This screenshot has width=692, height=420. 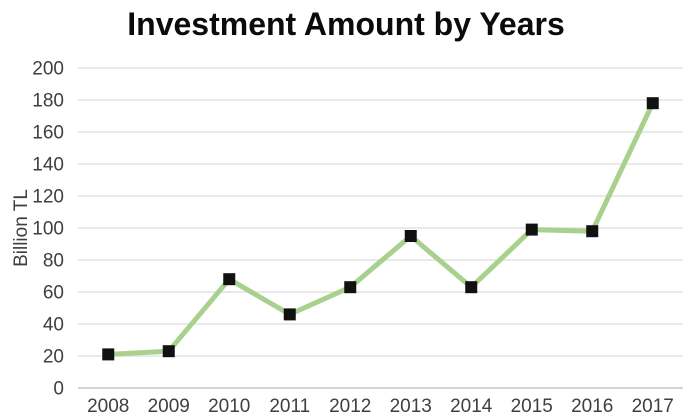 I want to click on x-tick-label: 2010, so click(x=229, y=406).